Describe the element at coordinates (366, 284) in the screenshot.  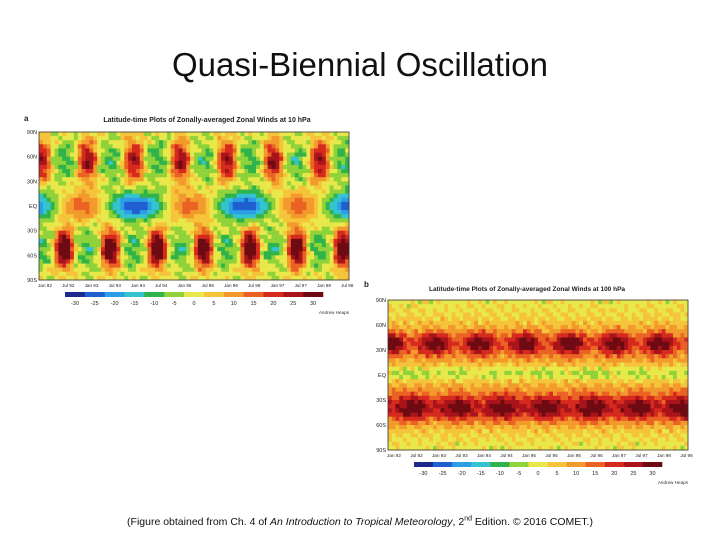
I see `panel-label: b` at that location.